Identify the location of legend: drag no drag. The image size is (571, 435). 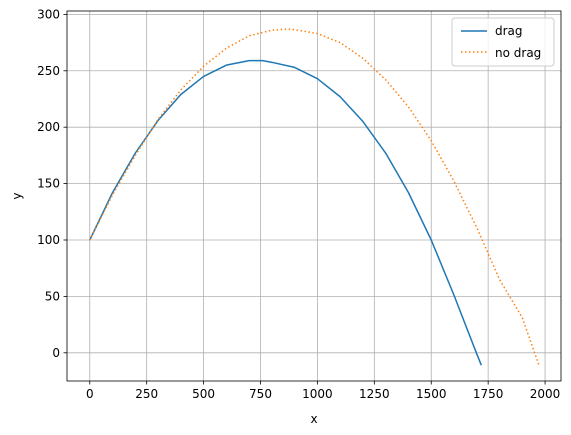
(503, 42).